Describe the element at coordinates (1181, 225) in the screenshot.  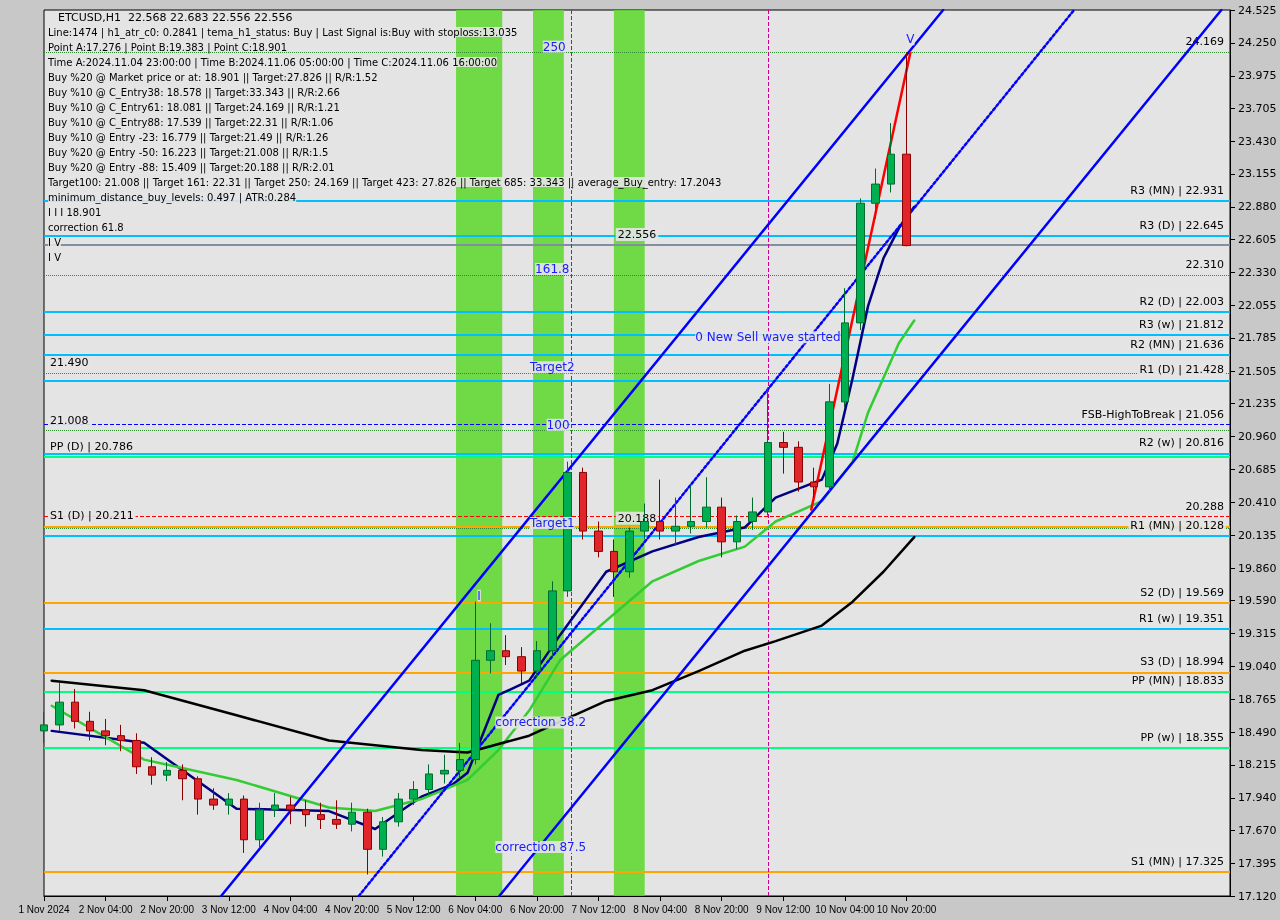
I see `ref-line-label: R3 (D) | 22.645` at that location.